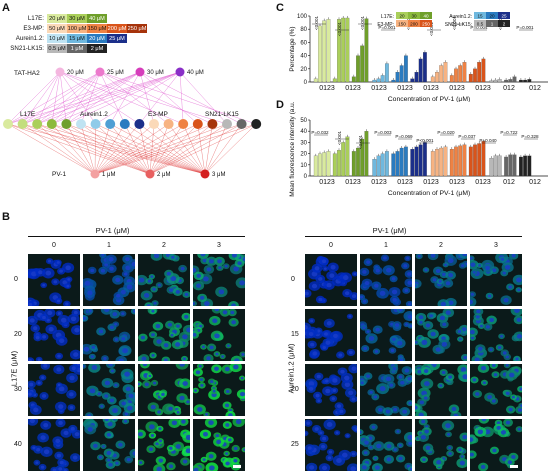  Describe the element at coordinates (291, 368) in the screenshot. I see `concentration-axis-label: Aurein1.2 (μM)` at that location.